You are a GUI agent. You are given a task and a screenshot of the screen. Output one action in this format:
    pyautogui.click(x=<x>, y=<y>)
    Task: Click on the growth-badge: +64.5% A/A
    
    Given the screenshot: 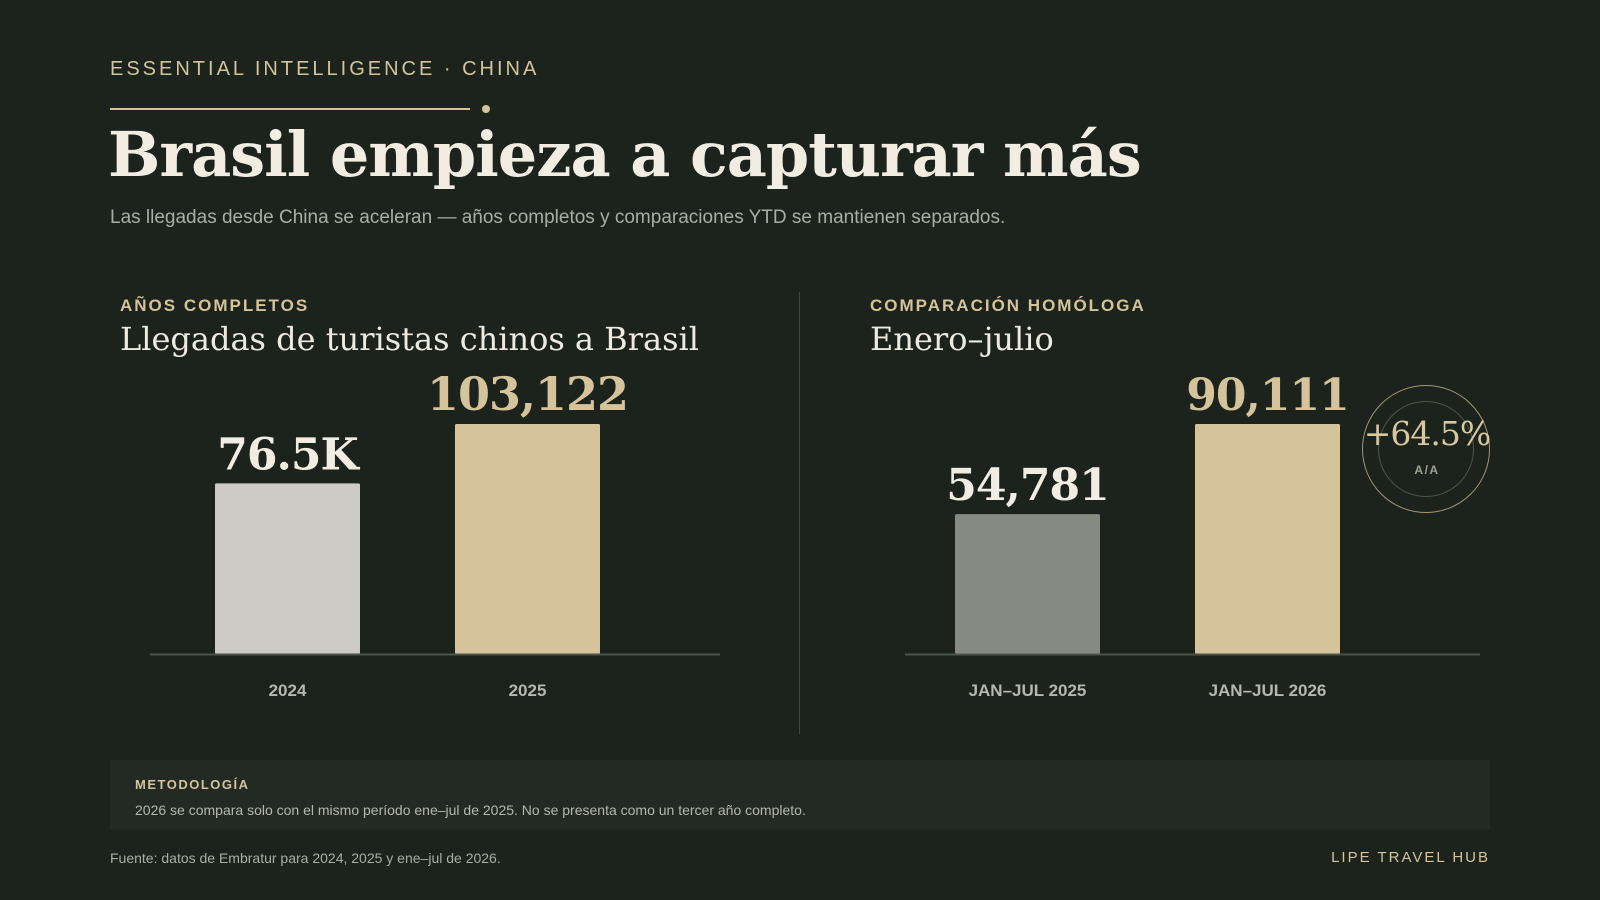 What is the action you would take?
    pyautogui.click(x=1426, y=449)
    